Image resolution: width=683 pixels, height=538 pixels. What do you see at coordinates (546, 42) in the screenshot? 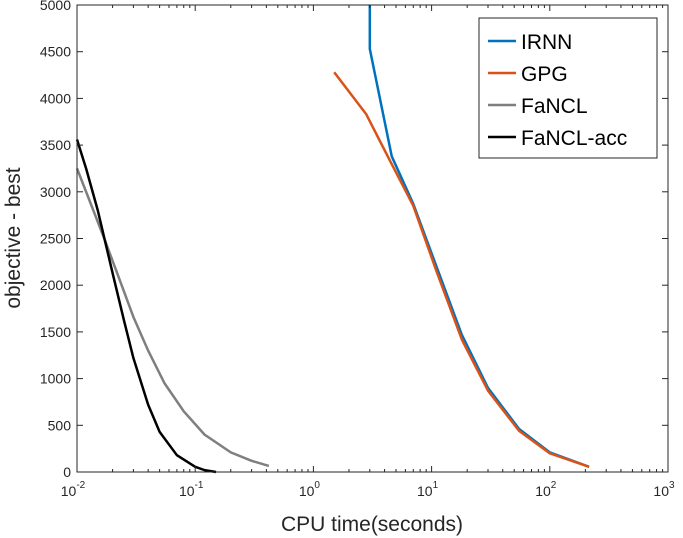
I see `legend-label-irnn: IRNN` at bounding box center [546, 42].